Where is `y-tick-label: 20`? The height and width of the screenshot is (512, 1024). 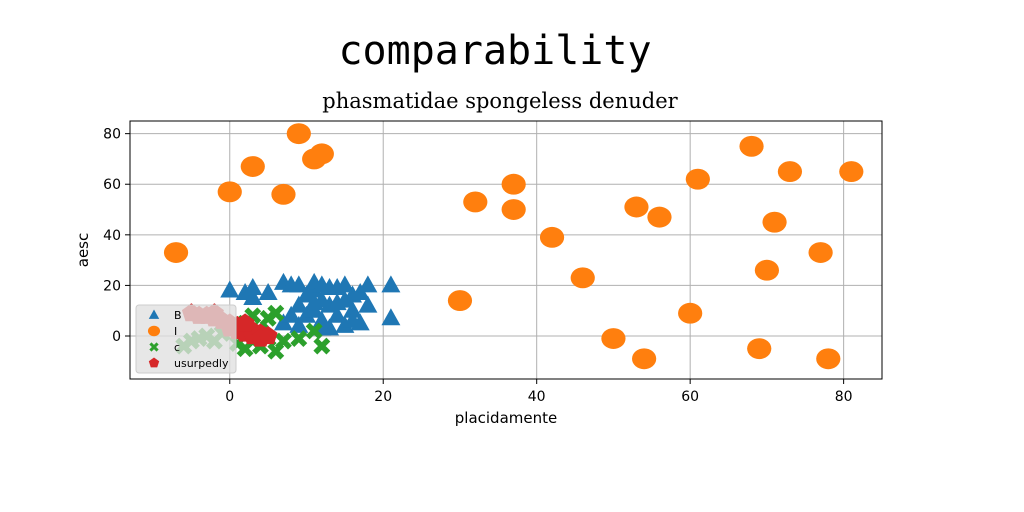 y-tick-label: 20 is located at coordinates (112, 286).